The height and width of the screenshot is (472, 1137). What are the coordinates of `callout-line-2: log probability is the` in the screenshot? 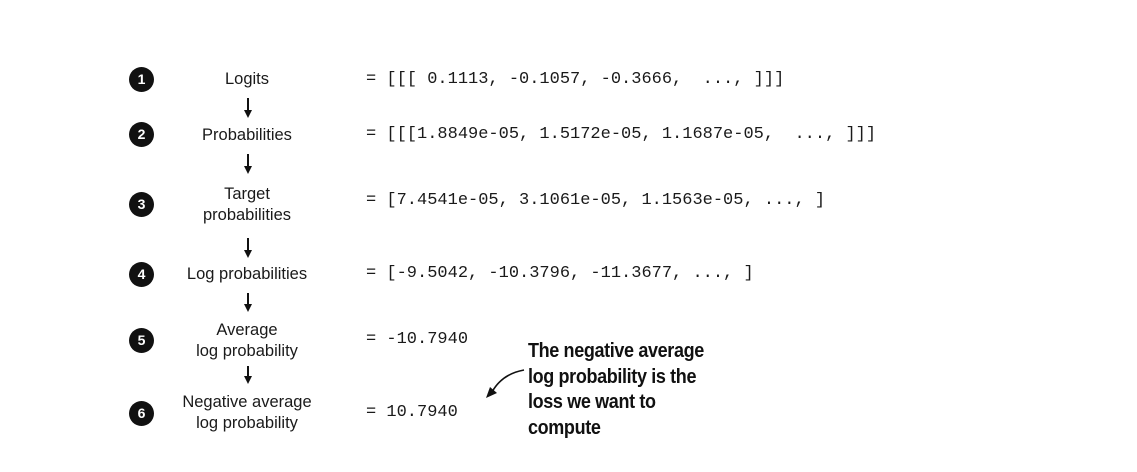 It's located at (612, 376).